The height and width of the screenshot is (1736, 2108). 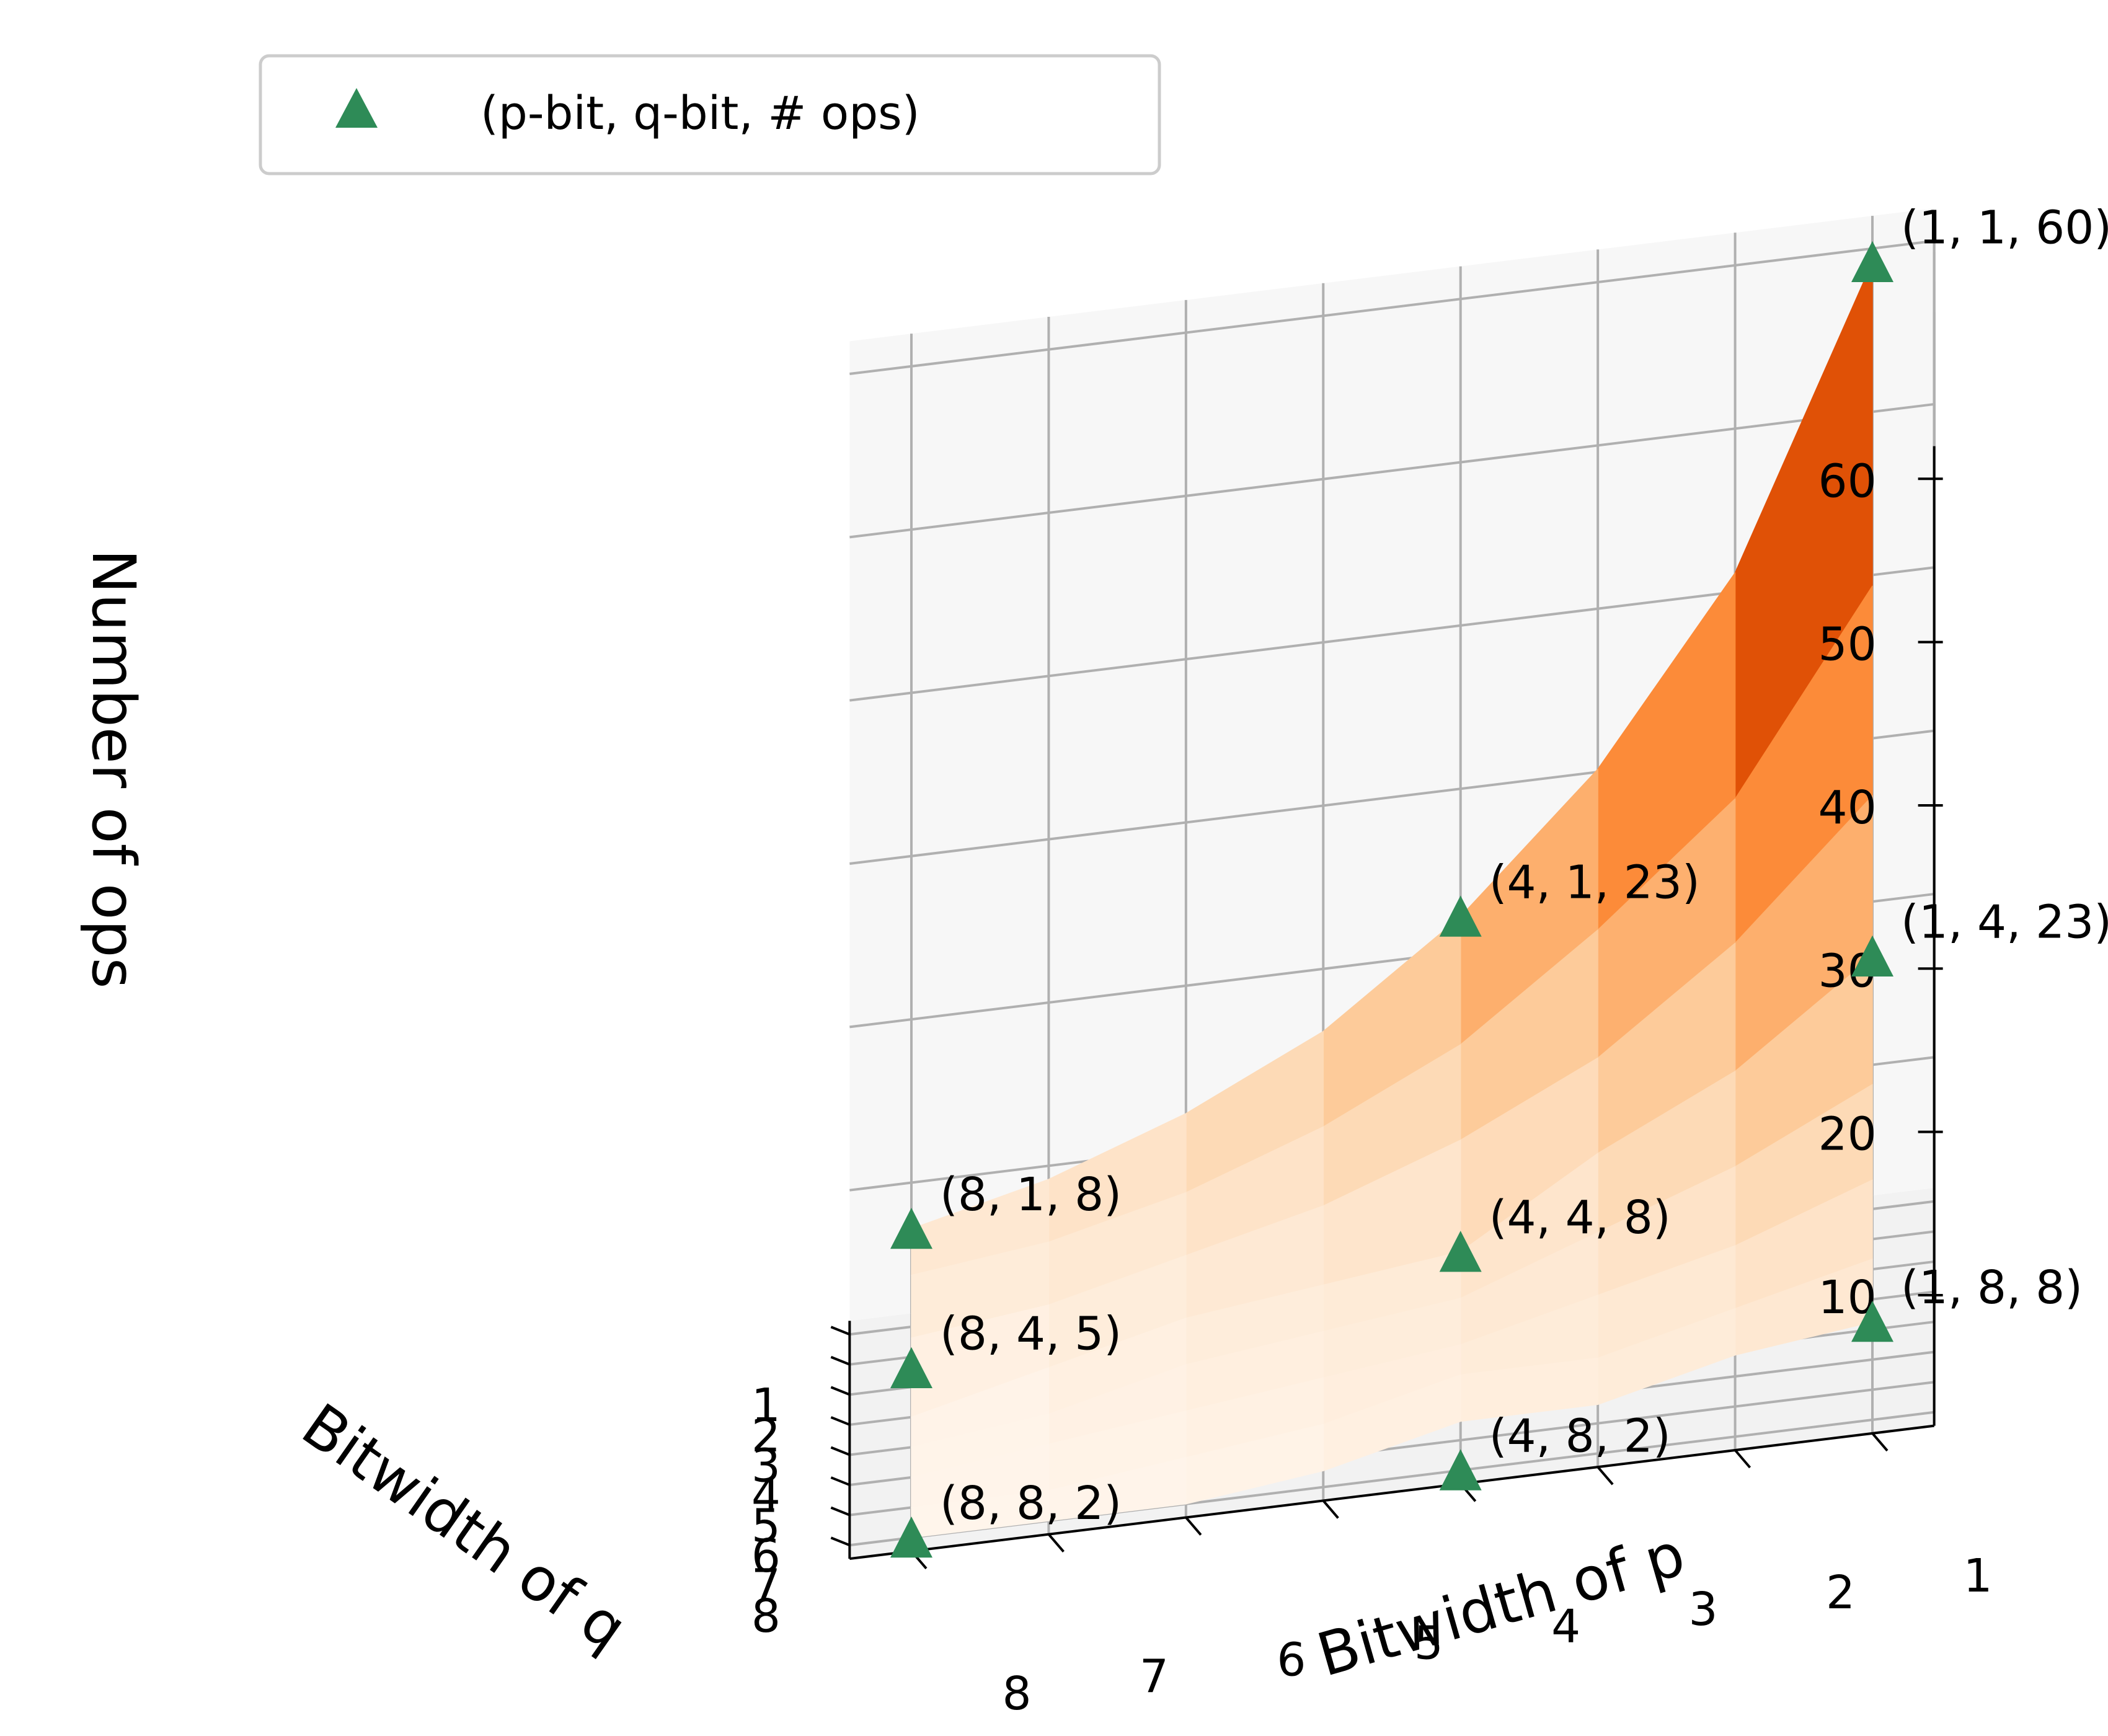 I want to click on point-annotation: (1, 1, 60), so click(x=2004, y=228).